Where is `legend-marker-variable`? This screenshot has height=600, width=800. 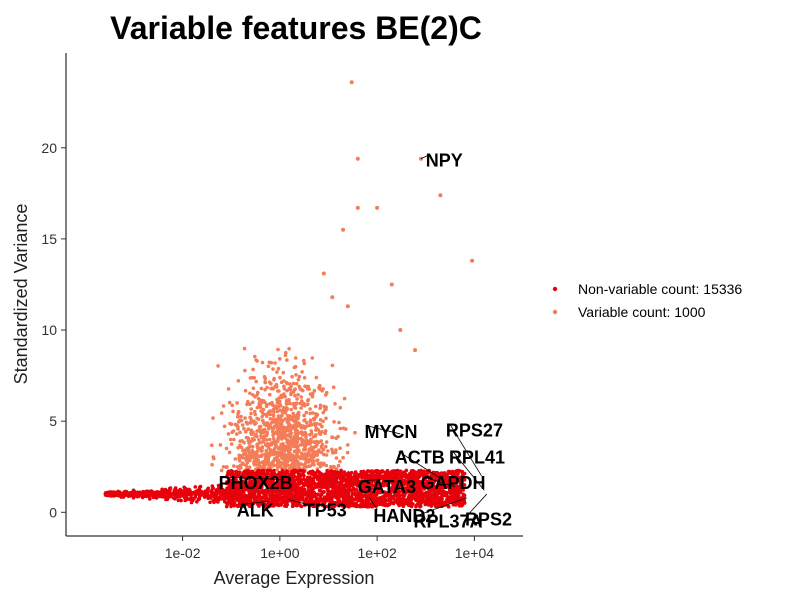 legend-marker-variable is located at coordinates (555, 312).